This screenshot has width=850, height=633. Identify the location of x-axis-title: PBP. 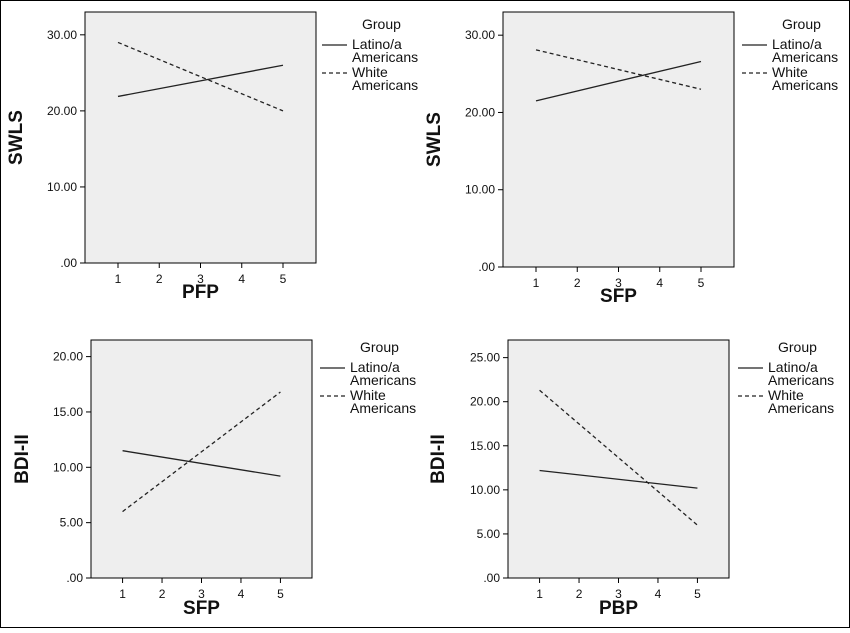
(618, 608).